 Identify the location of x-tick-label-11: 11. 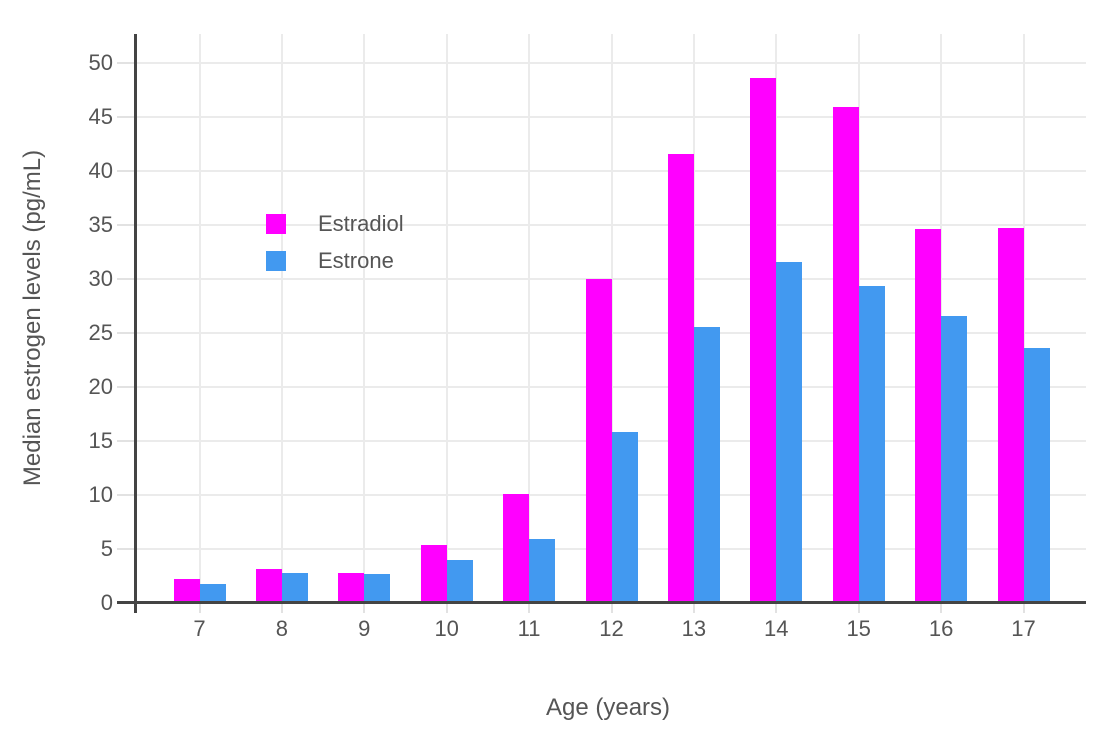
(529, 628).